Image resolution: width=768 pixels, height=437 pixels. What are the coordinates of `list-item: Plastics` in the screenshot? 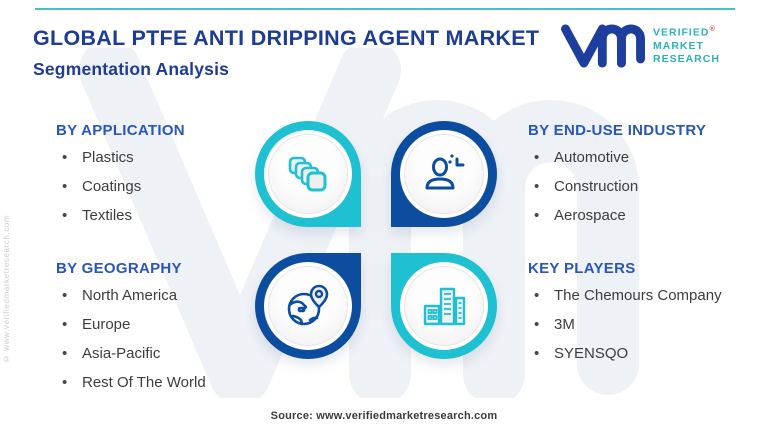 It's located at (168, 158).